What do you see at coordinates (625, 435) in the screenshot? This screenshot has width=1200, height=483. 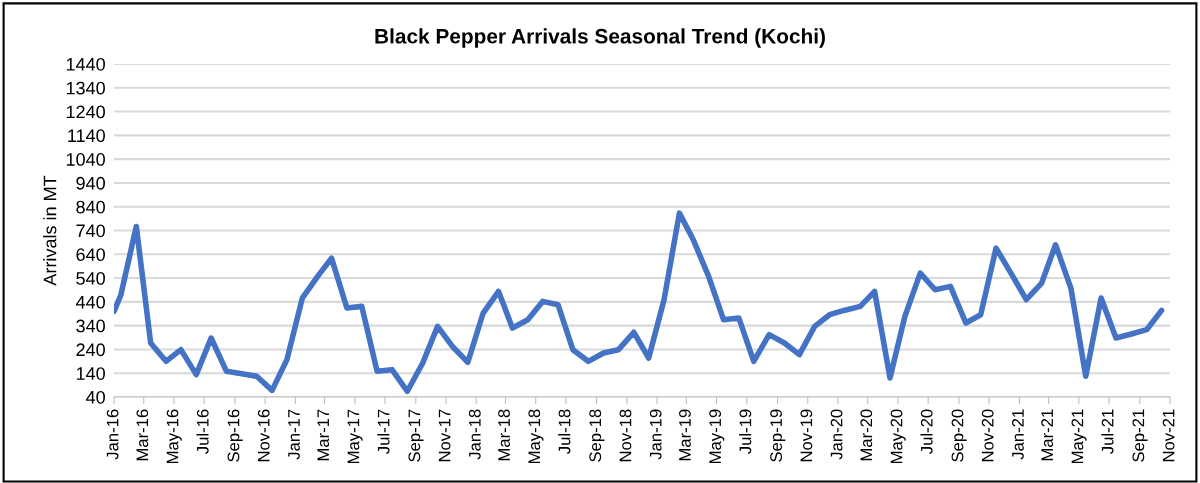 I see `x-tick-label: Nov-18` at bounding box center [625, 435].